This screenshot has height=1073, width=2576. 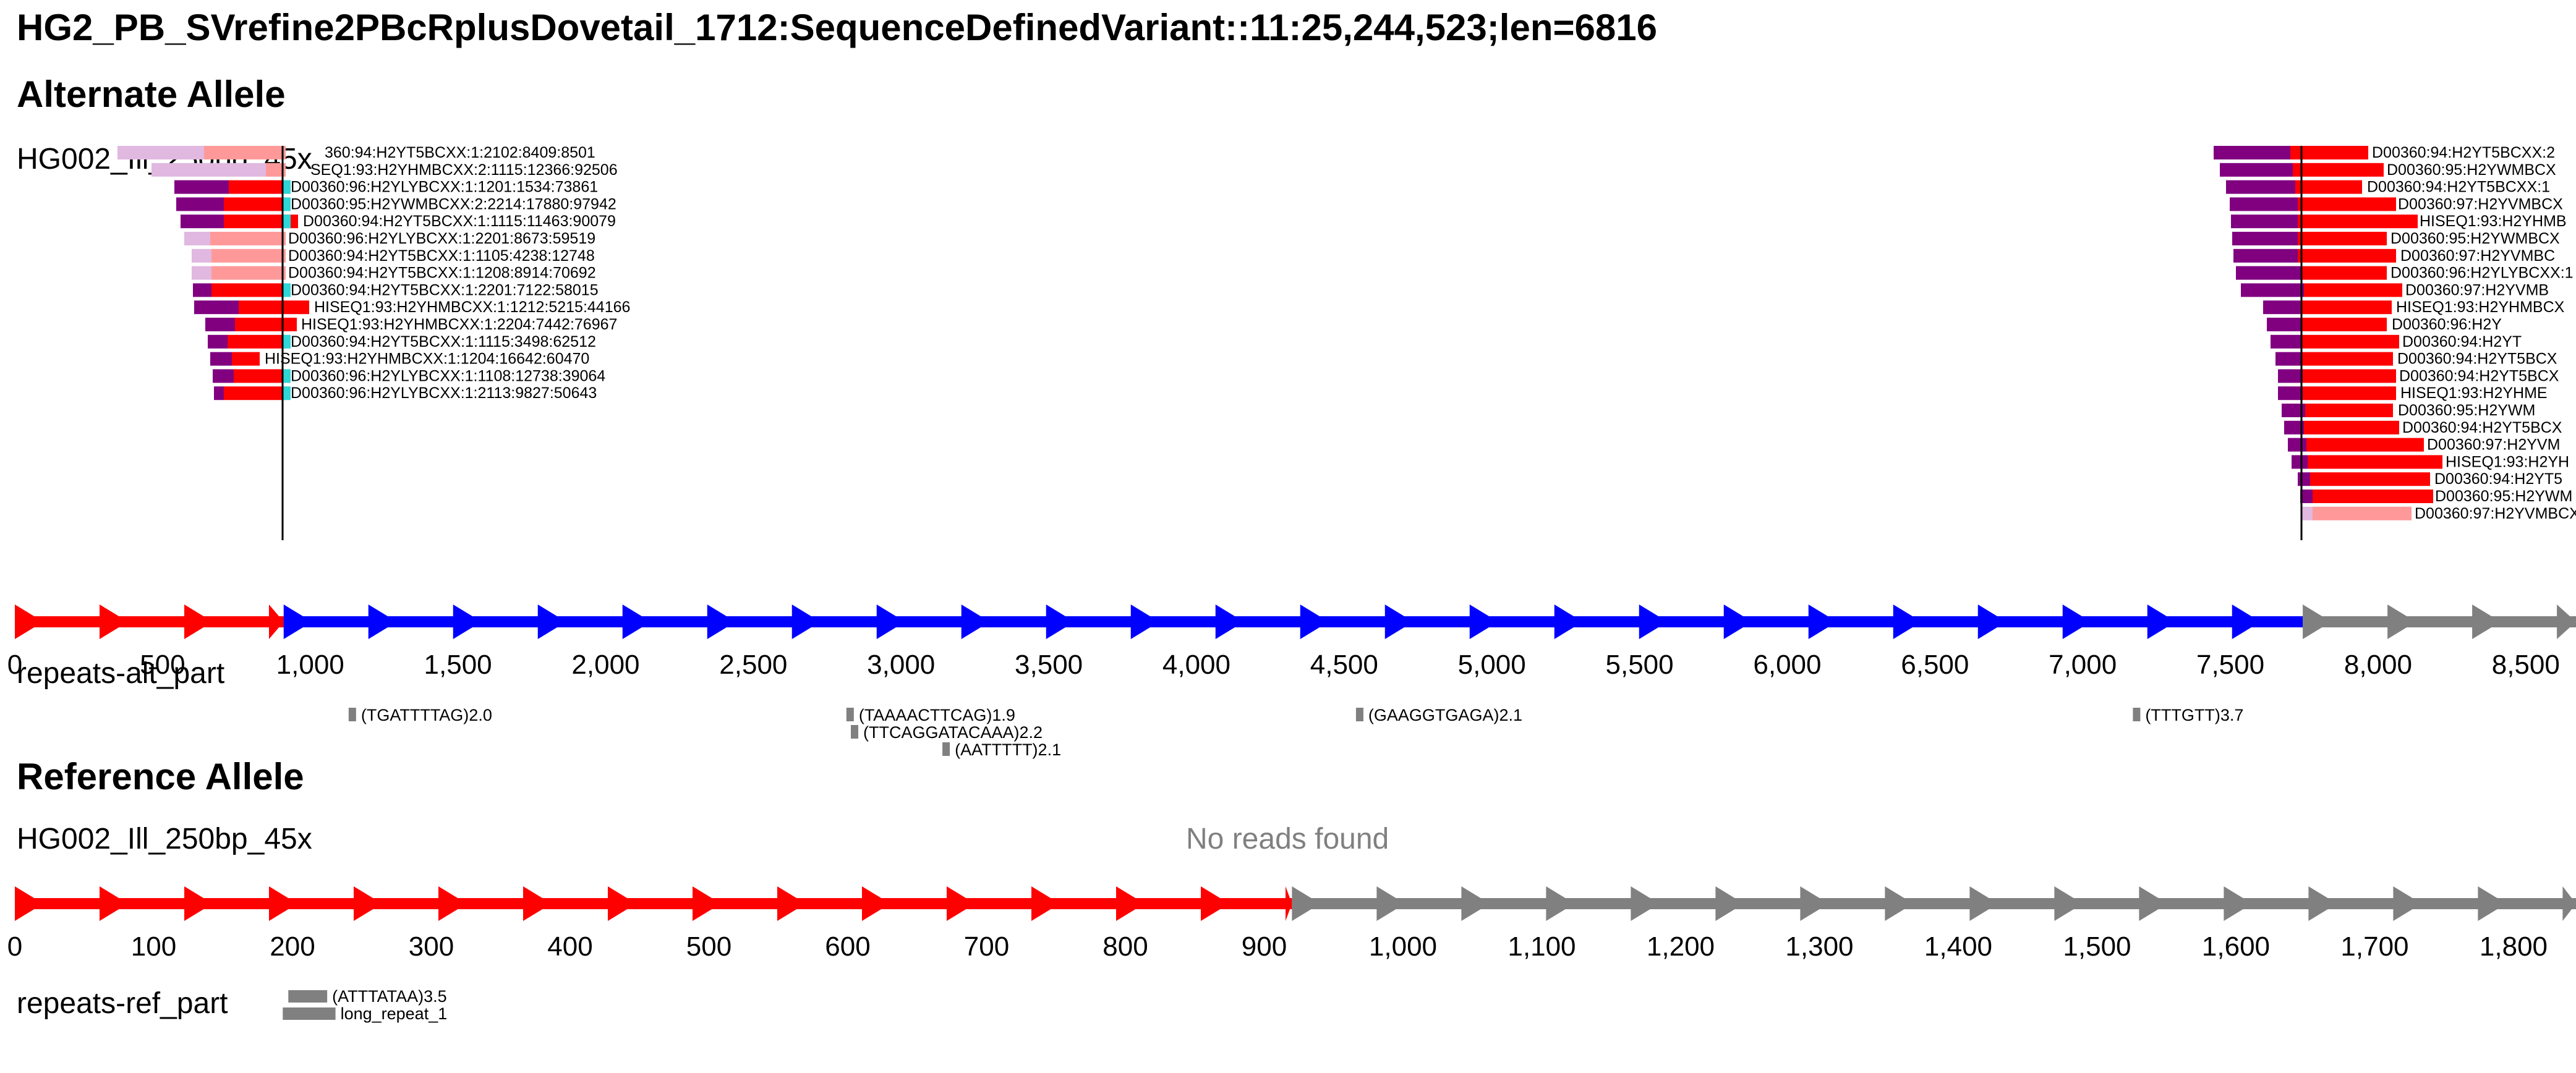 I want to click on repeat-label: (TGATTTTAG)2.0, so click(x=426, y=715).